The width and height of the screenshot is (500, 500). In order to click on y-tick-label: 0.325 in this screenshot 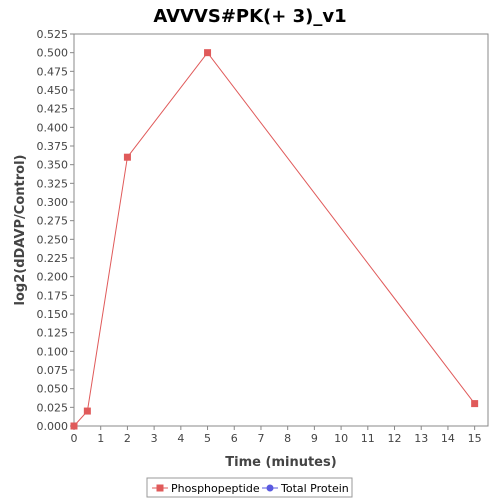, I will do `click(53, 183)`.